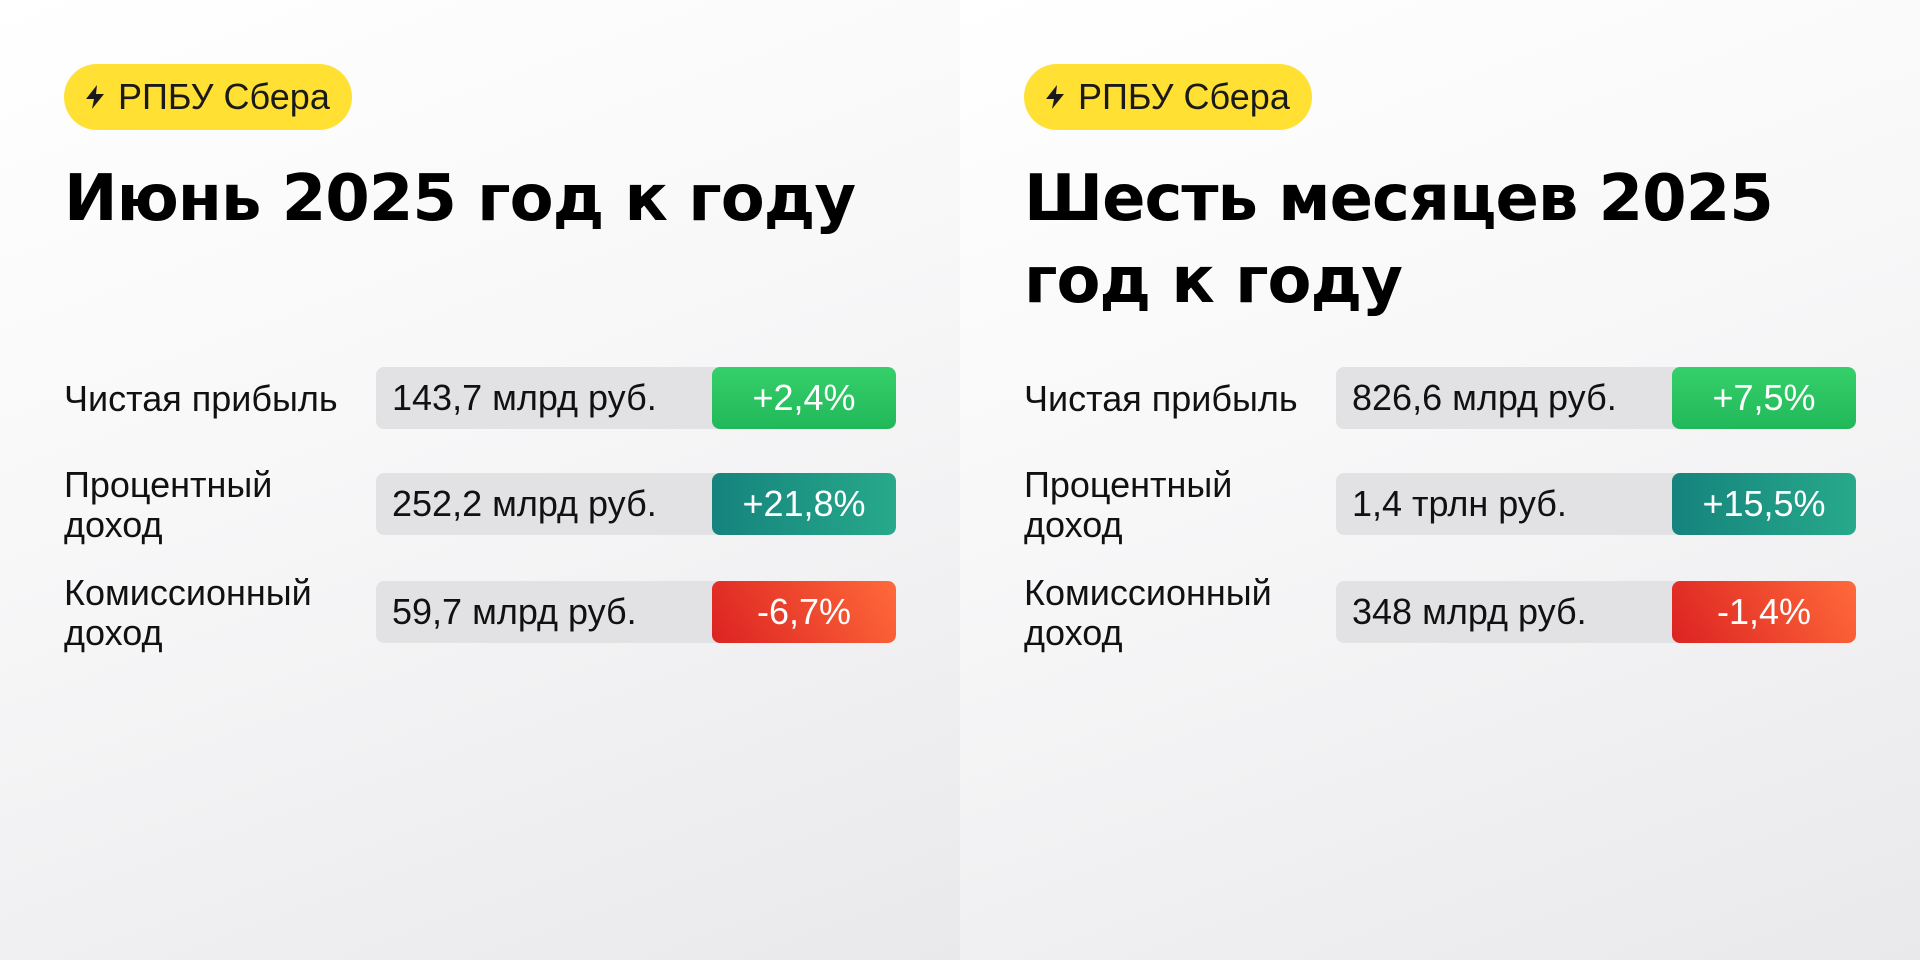  What do you see at coordinates (524, 503) in the screenshot?
I see `metric-value: 252,2 млрд руб.` at bounding box center [524, 503].